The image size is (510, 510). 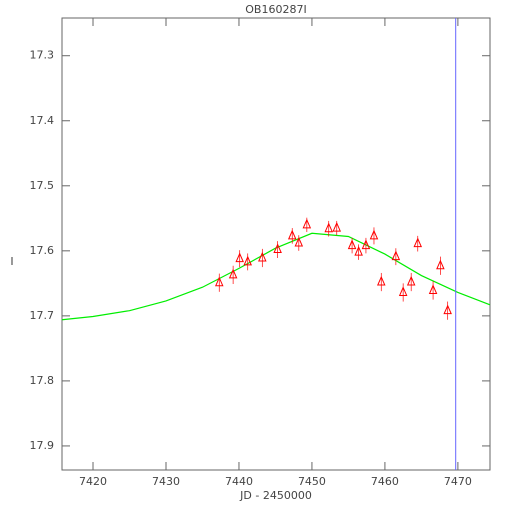 I want to click on x-tick-label: 7460, so click(x=385, y=481).